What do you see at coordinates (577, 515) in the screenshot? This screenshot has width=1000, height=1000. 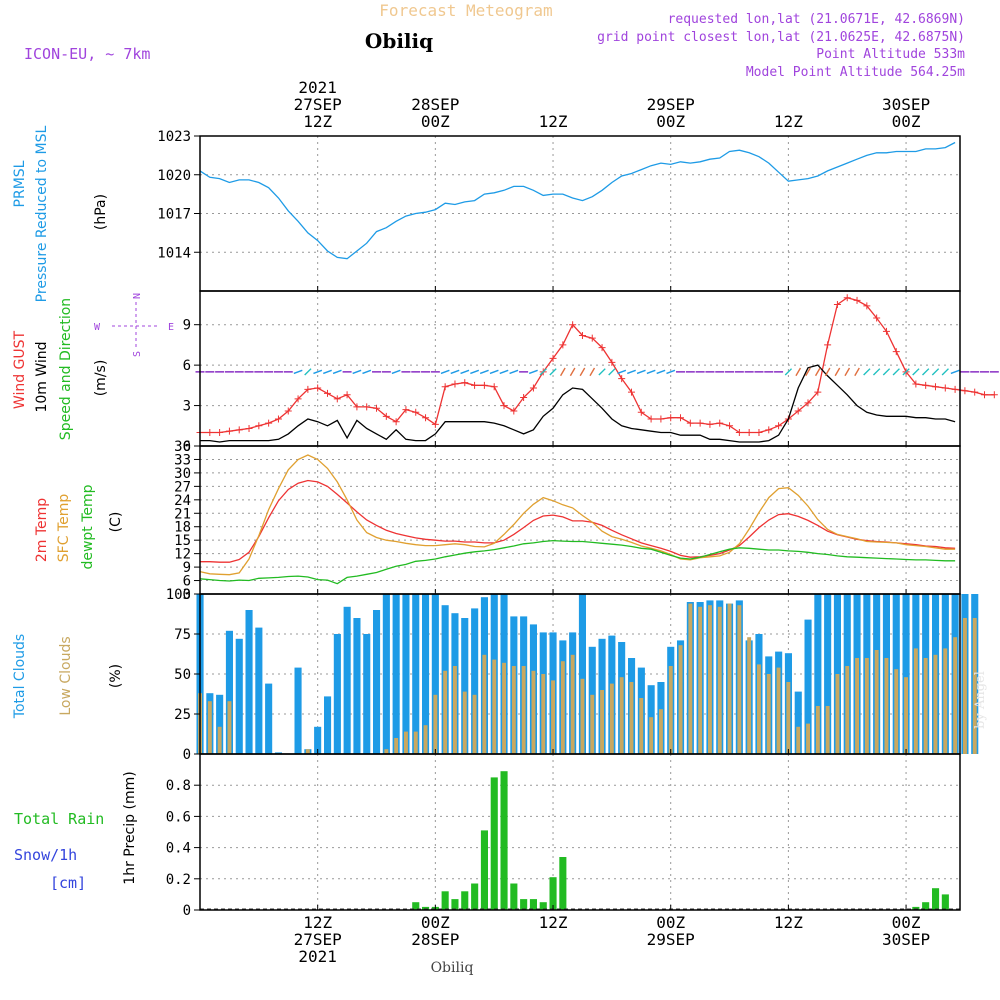 I see `temperature-sfc-temp-line` at bounding box center [577, 515].